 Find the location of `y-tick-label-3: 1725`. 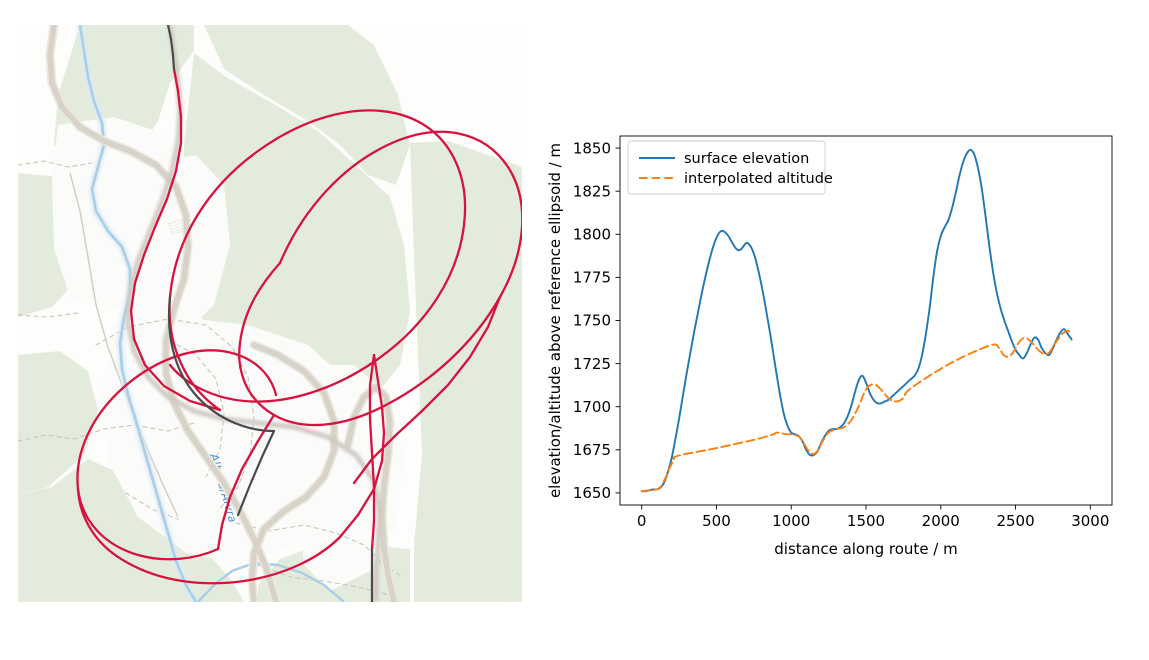

y-tick-label-3: 1725 is located at coordinates (592, 364).